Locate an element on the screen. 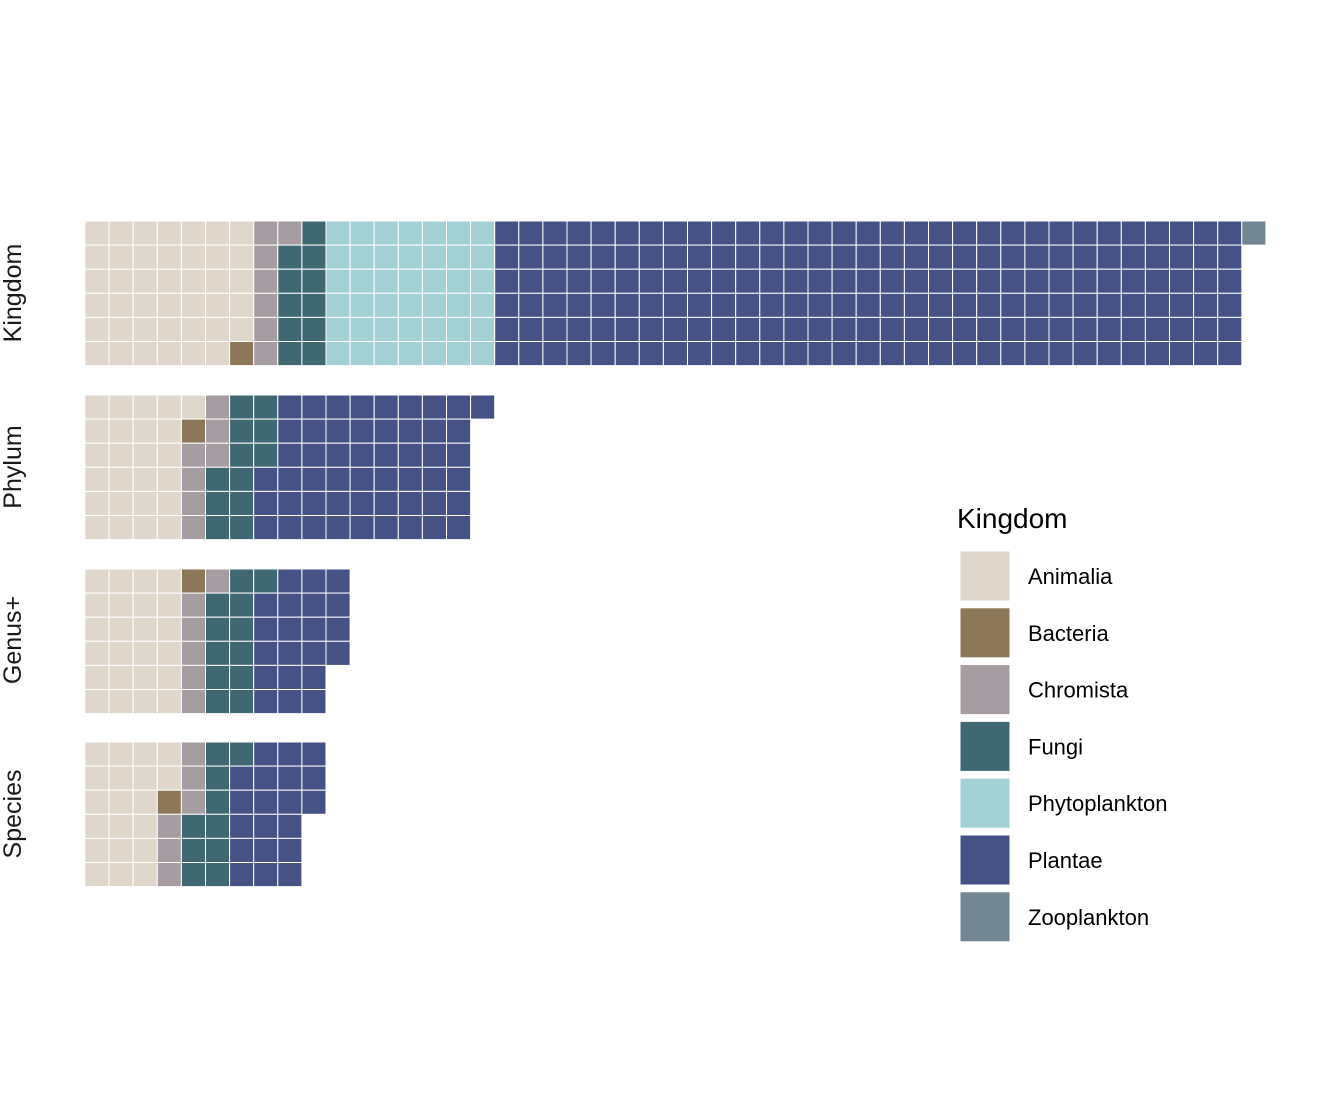 Image resolution: width=1326 pixels, height=1108 pixels. legend-key-zooplankton is located at coordinates (985, 917).